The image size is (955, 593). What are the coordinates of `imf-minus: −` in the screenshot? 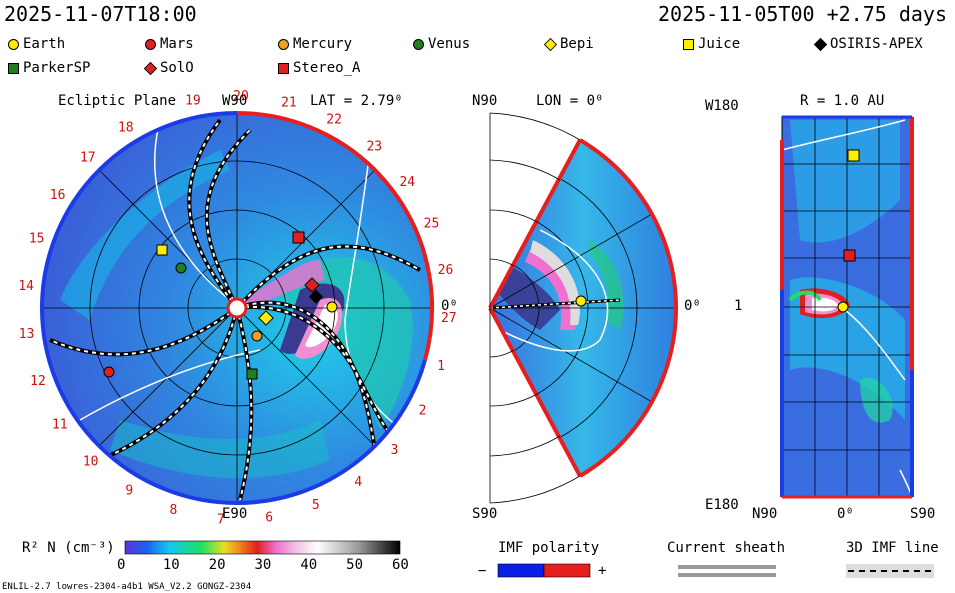 It's located at (482, 571).